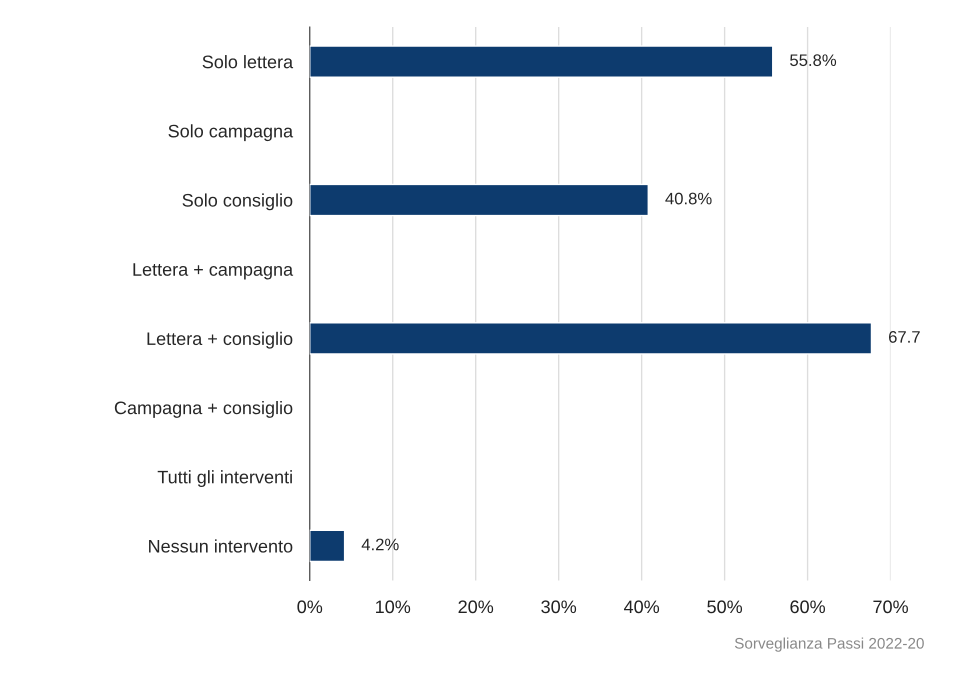  What do you see at coordinates (248, 61) in the screenshot?
I see `y-tick-label: Solo lettera` at bounding box center [248, 61].